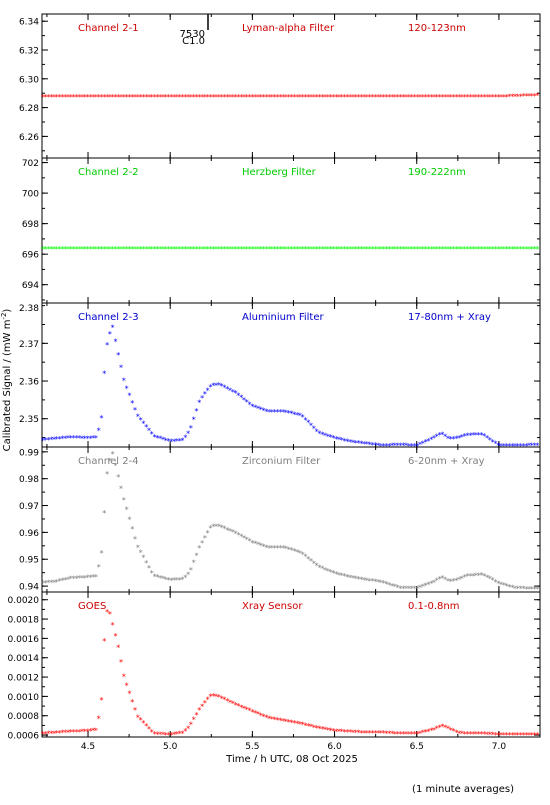  Describe the element at coordinates (252, 747) in the screenshot. I see `x-tick-label: 5.5` at that location.